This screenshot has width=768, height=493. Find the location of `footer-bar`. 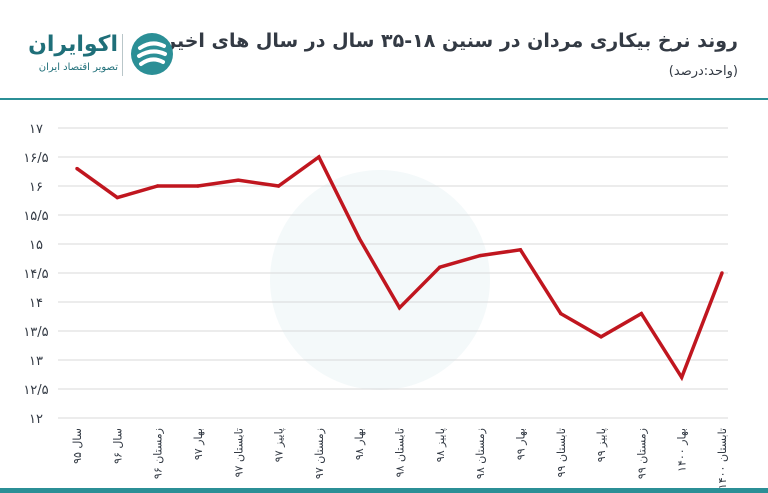

footer-bar is located at coordinates (384, 490).